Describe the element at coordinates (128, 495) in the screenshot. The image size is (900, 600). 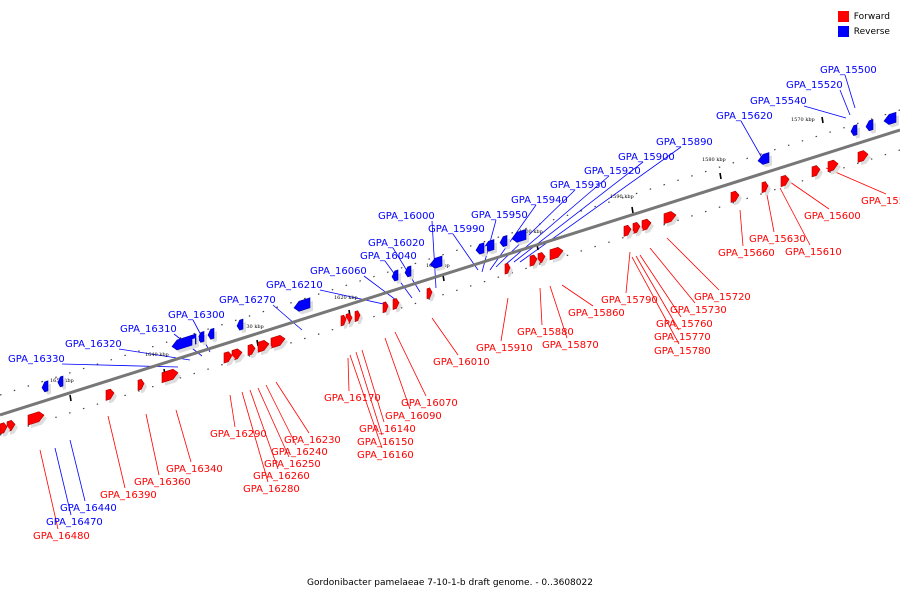
I see `gene-label-gpa_16390: GPA_16390` at that location.